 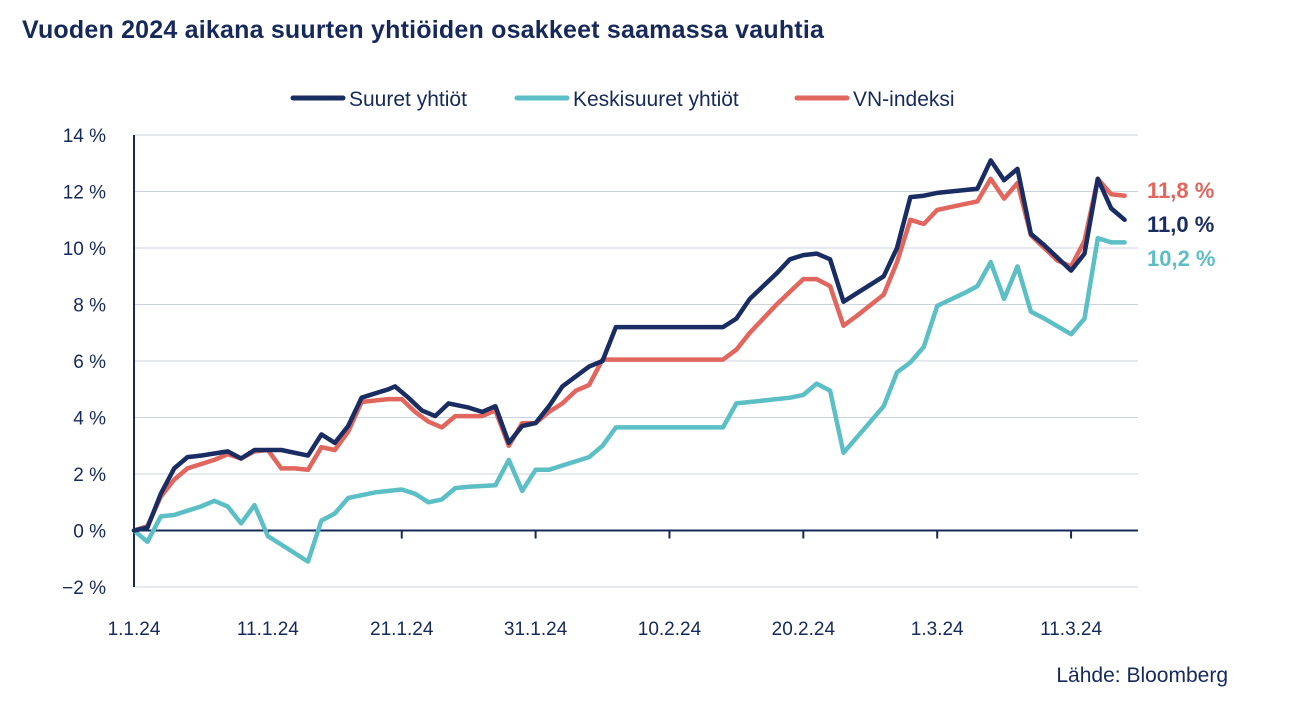 I want to click on x-tick-label: 11.3.24, so click(x=1071, y=629).